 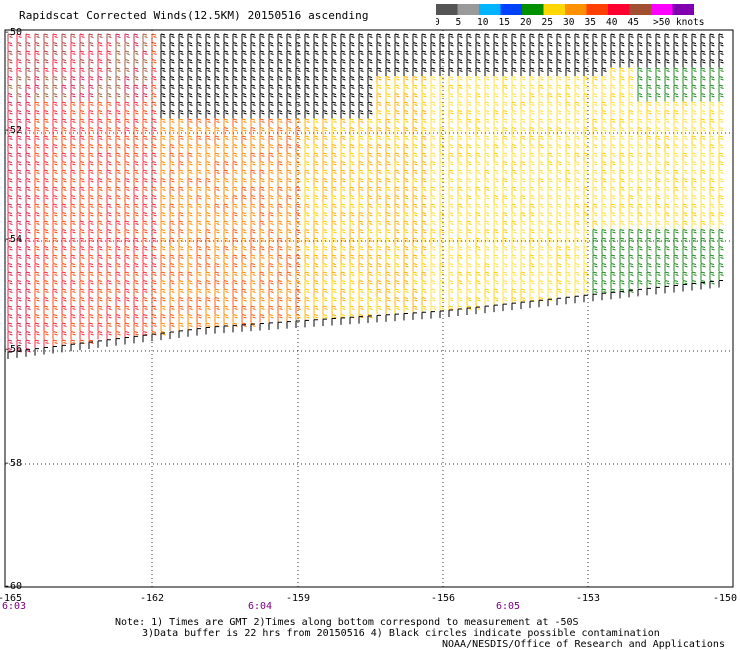 What do you see at coordinates (13, 239) in the screenshot?
I see `lat-label-54: -54` at bounding box center [13, 239].